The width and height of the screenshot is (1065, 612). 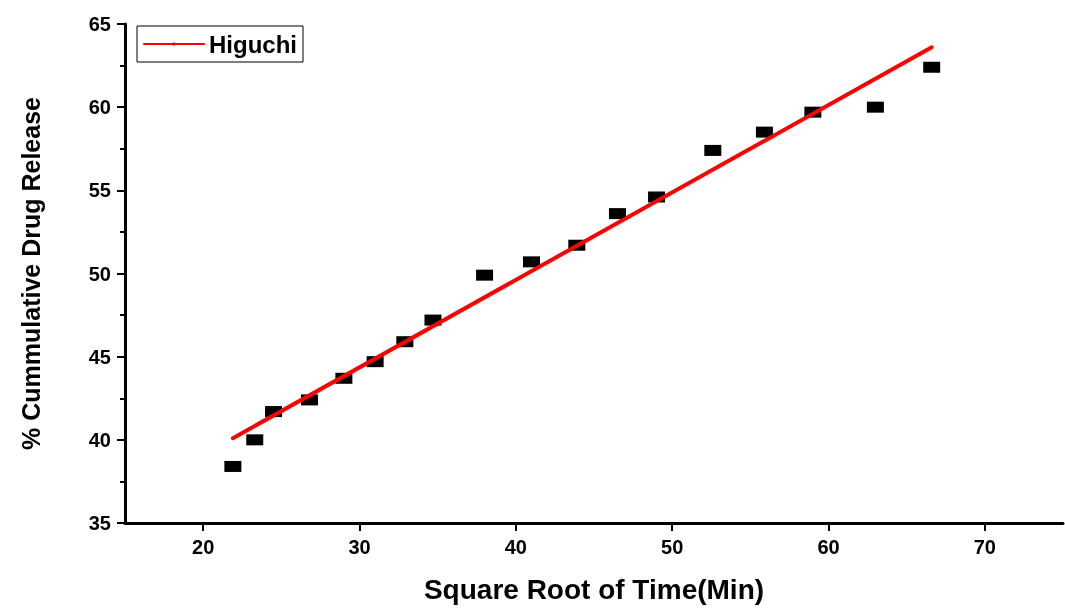 What do you see at coordinates (515, 547) in the screenshot?
I see `x-tick-label: 40` at bounding box center [515, 547].